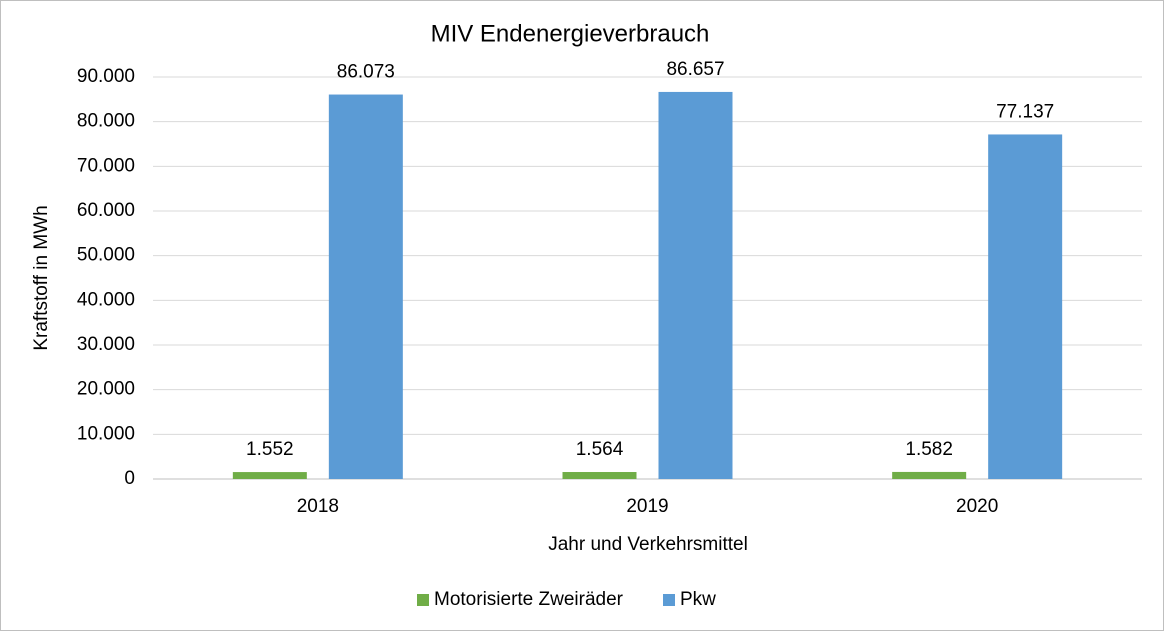  I want to click on data-label: 1.582, so click(929, 449).